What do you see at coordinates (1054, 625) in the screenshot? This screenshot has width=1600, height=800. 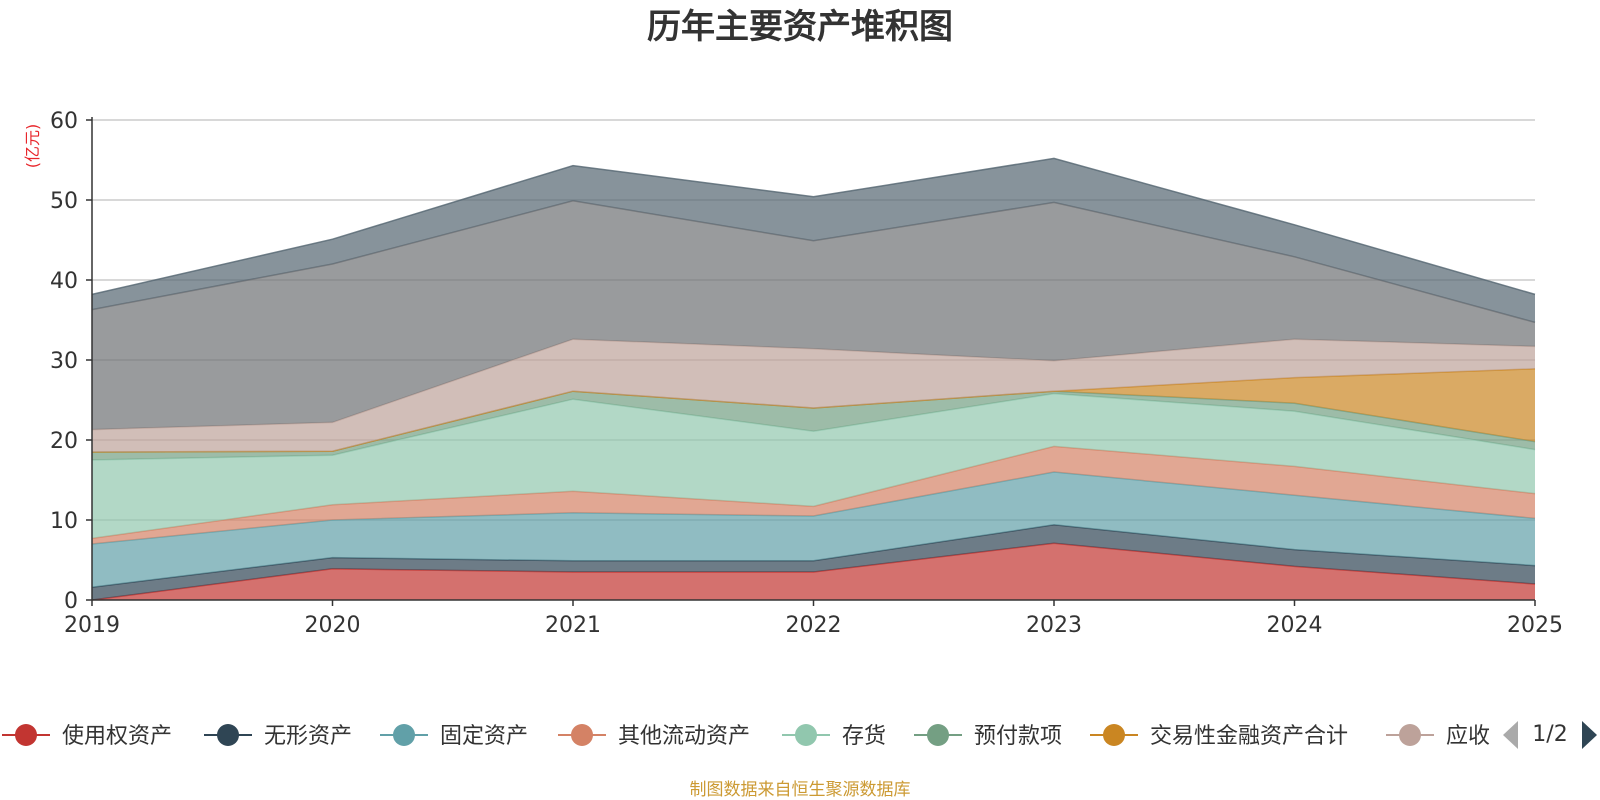 I see `x-tick-label: 2023` at bounding box center [1054, 625].